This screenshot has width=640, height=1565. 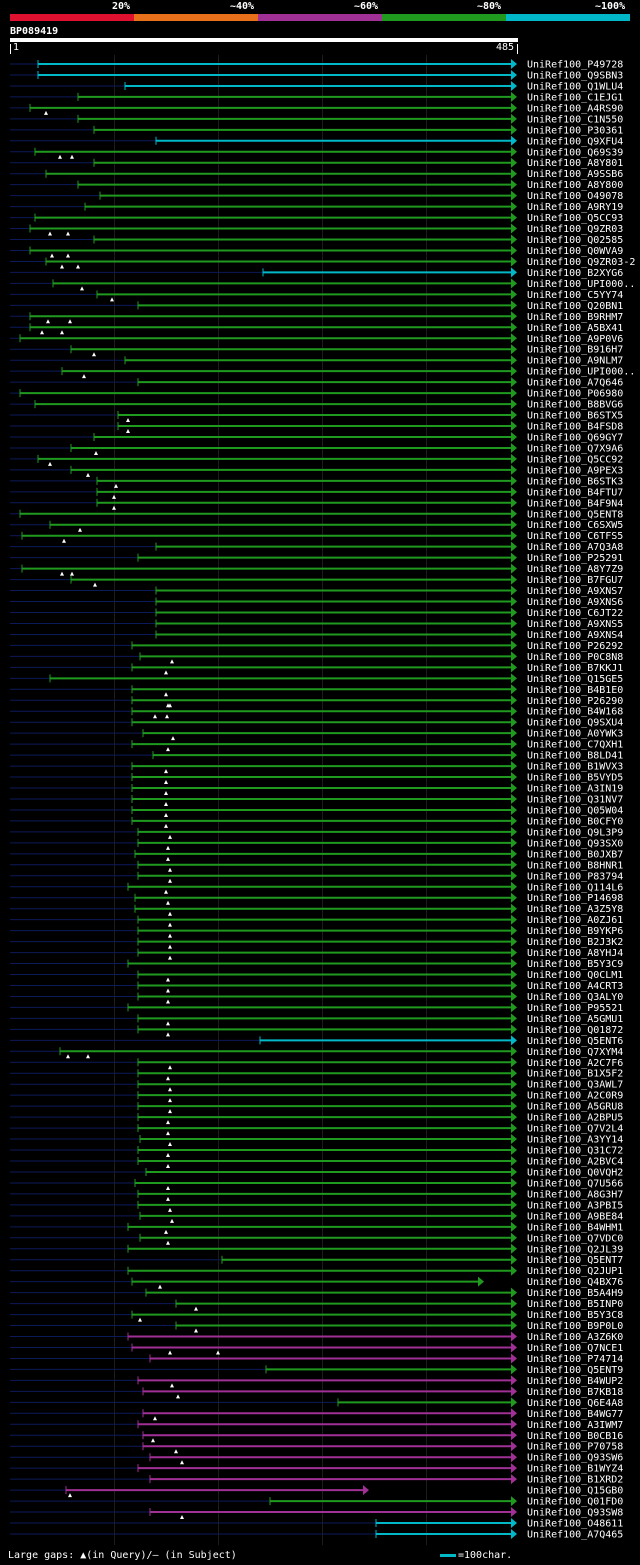 I want to click on hit-label: UniRef100_Q7VDC0, so click(x=575, y=1238).